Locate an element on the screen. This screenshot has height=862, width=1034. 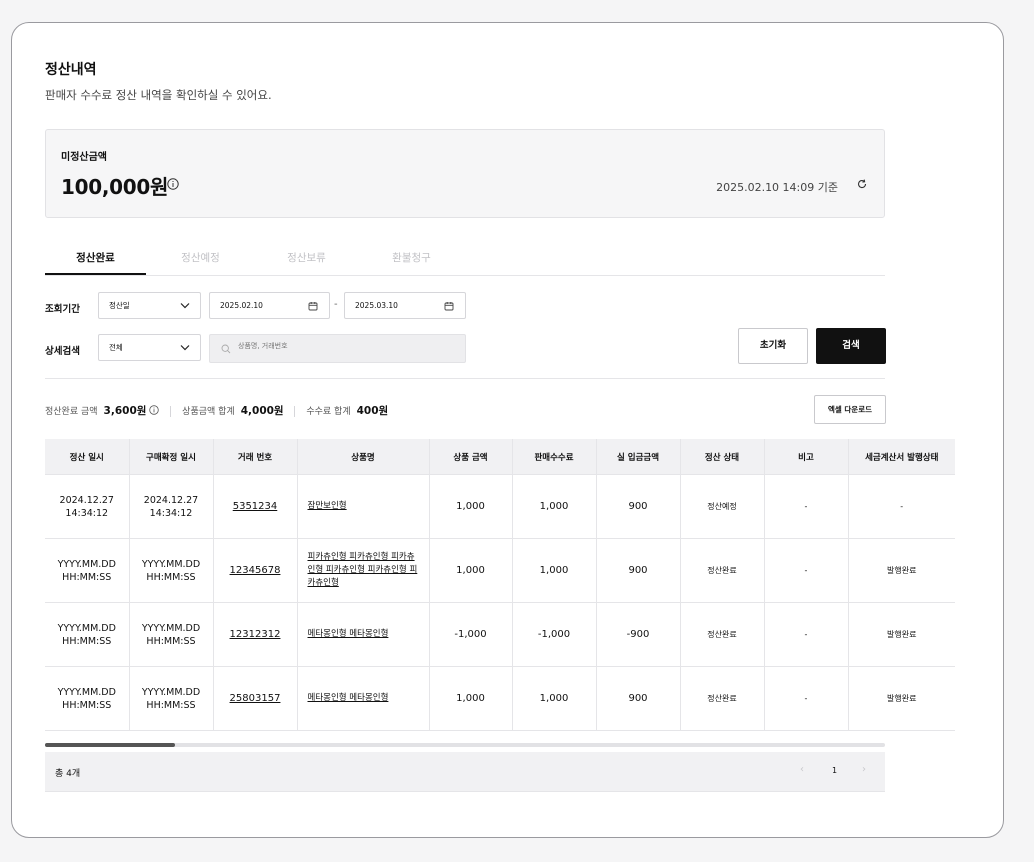
total-count: 총 4개 is located at coordinates (68, 774).